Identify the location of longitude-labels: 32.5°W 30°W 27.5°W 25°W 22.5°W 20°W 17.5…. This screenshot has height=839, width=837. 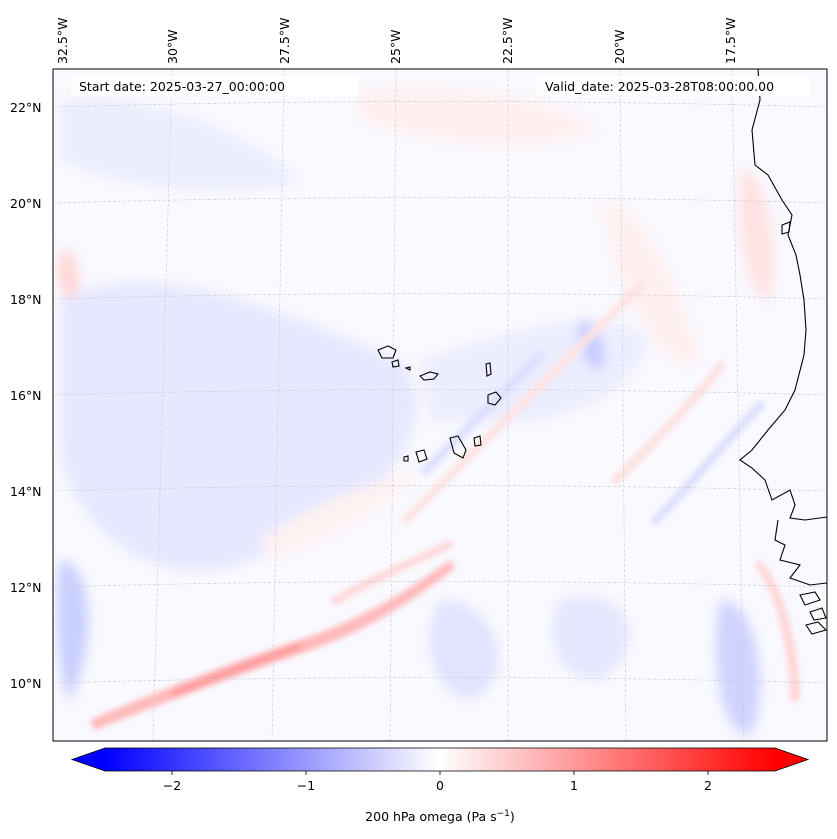
(396, 41).